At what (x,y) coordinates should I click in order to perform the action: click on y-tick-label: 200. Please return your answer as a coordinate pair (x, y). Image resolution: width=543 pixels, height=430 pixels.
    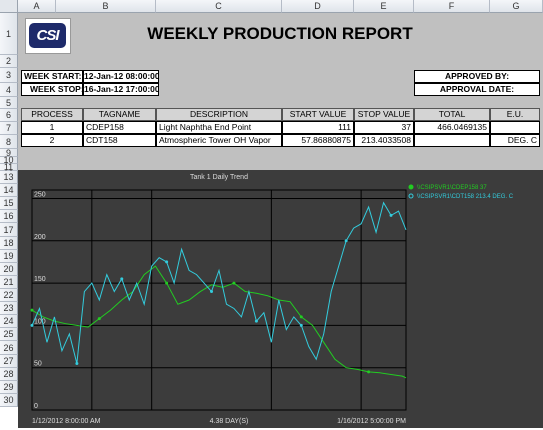
    Looking at the image, I should click on (40, 237).